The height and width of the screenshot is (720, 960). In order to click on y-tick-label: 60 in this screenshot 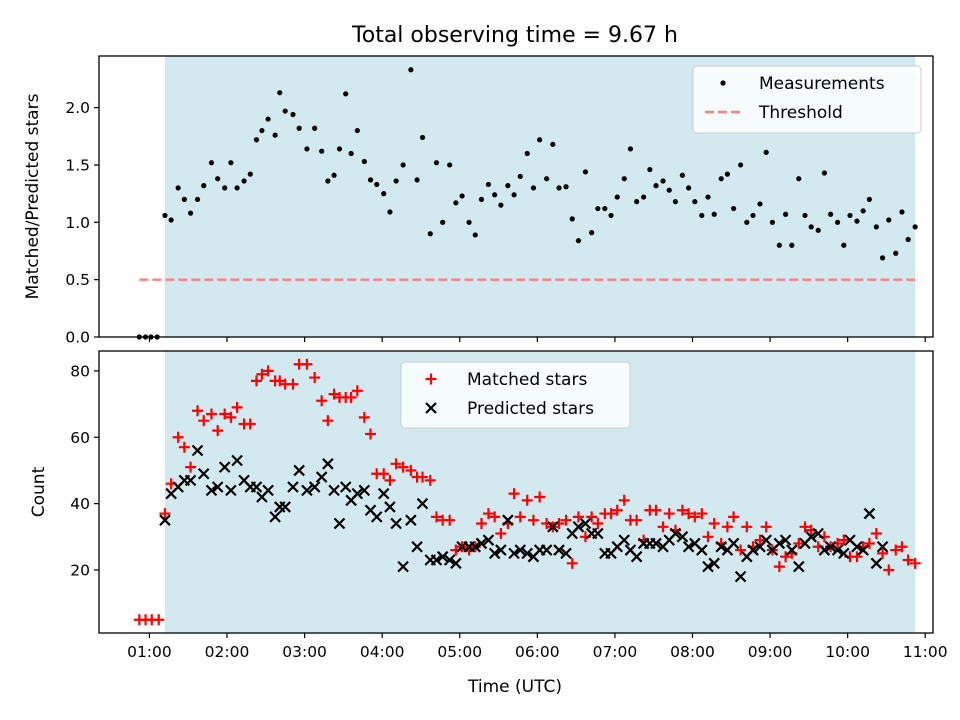, I will do `click(80, 438)`.